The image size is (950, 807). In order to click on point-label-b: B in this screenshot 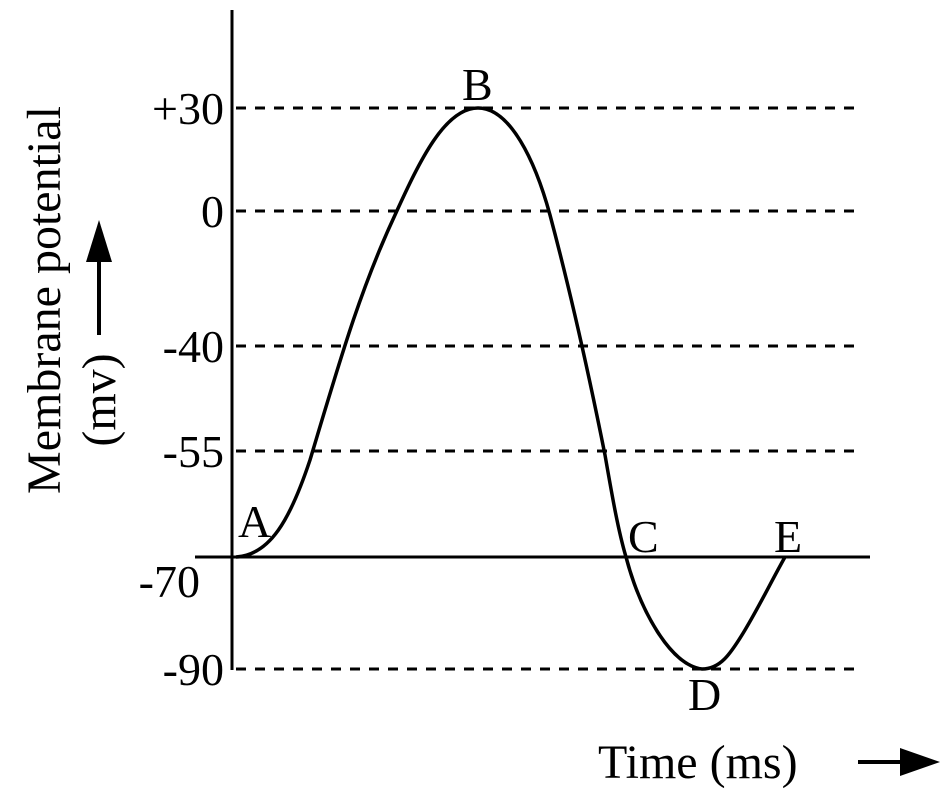, I will do `click(477, 84)`.